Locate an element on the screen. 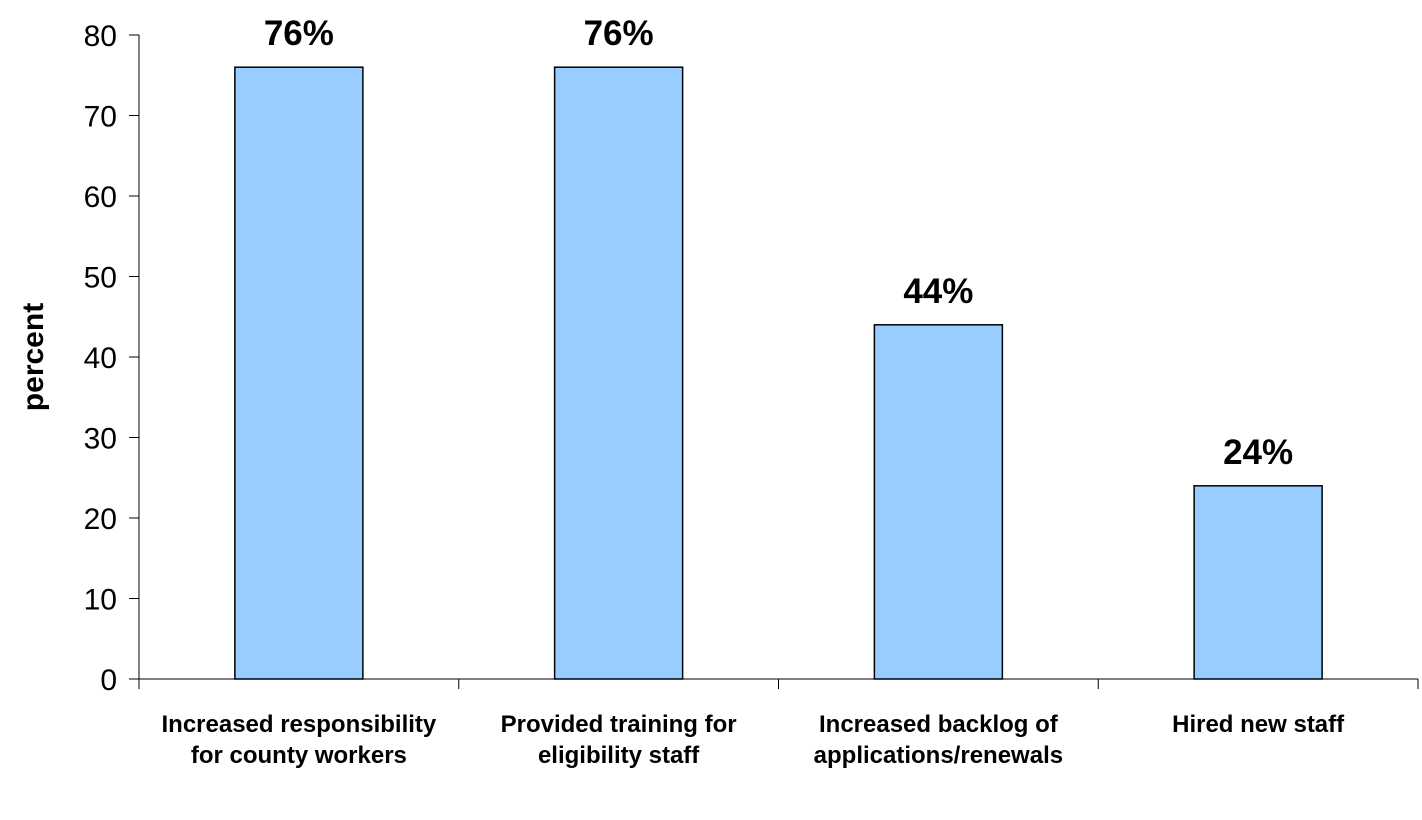  y-tick-label: 80 is located at coordinates (100, 36).